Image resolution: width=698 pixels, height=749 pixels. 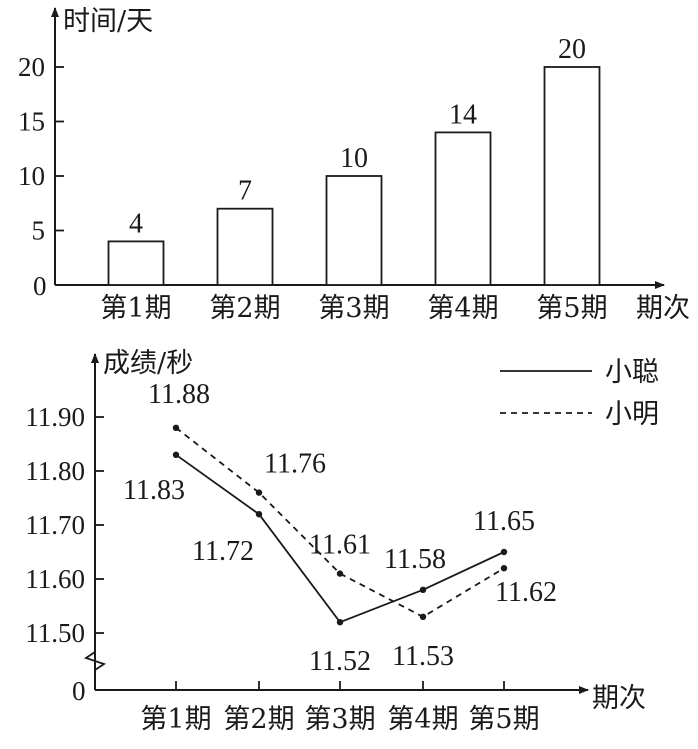 I want to click on line-value-label: 11.61, so click(x=340, y=545).